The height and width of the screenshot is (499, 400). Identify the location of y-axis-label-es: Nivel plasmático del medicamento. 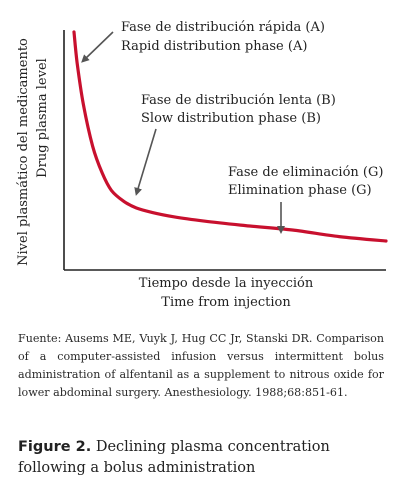
(23, 152).